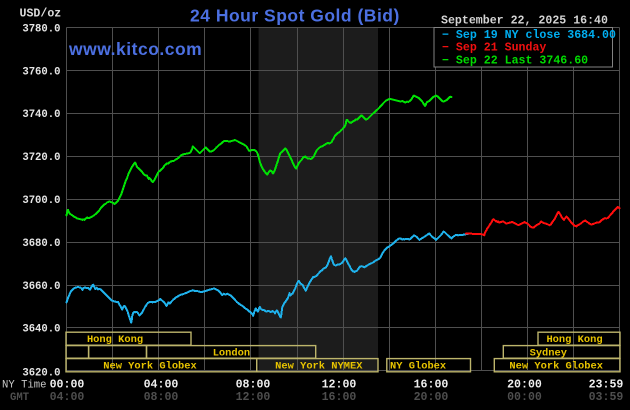 The width and height of the screenshot is (630, 410). What do you see at coordinates (515, 60) in the screenshot?
I see `svg-text: − Sep 22 Last 3746.60` at bounding box center [515, 60].